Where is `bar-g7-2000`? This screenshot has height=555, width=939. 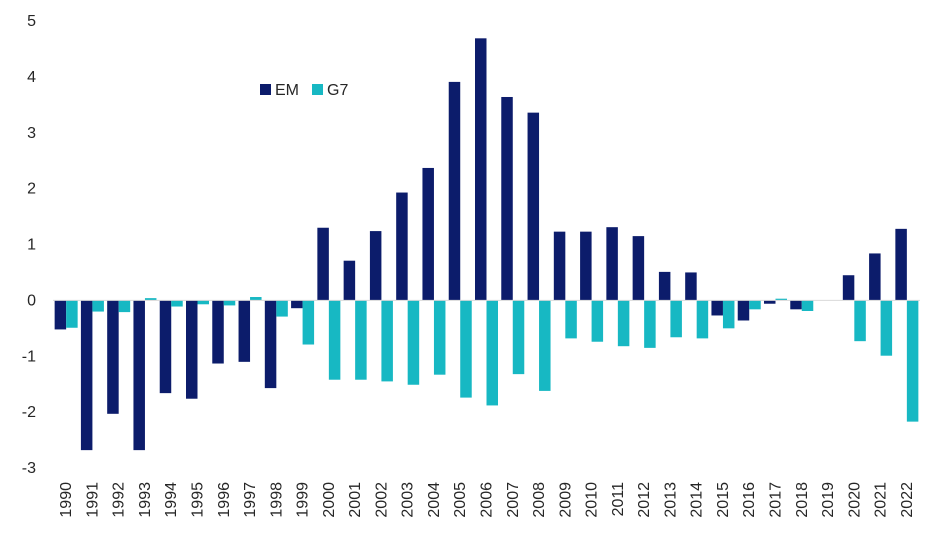 bar-g7-2000 is located at coordinates (334, 340).